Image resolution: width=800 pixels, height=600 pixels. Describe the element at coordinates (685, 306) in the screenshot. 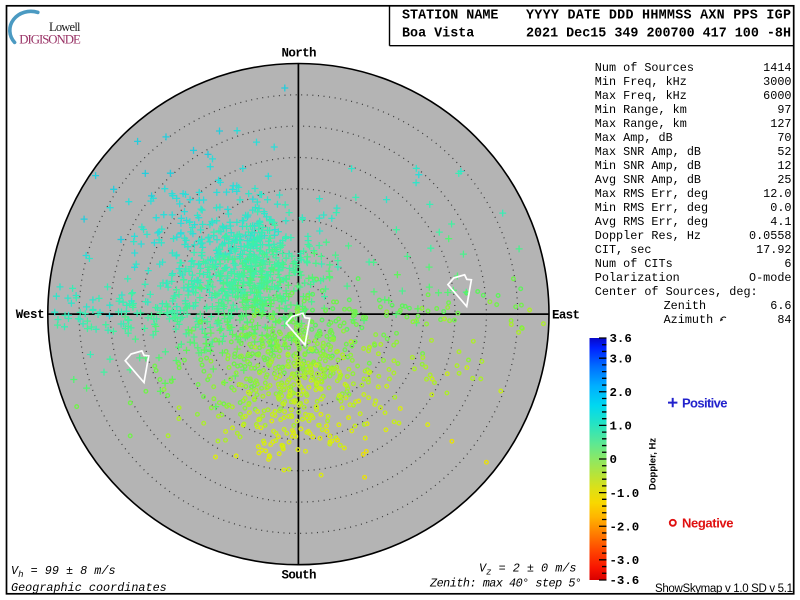

I see `svg-text: Zenith` at that location.